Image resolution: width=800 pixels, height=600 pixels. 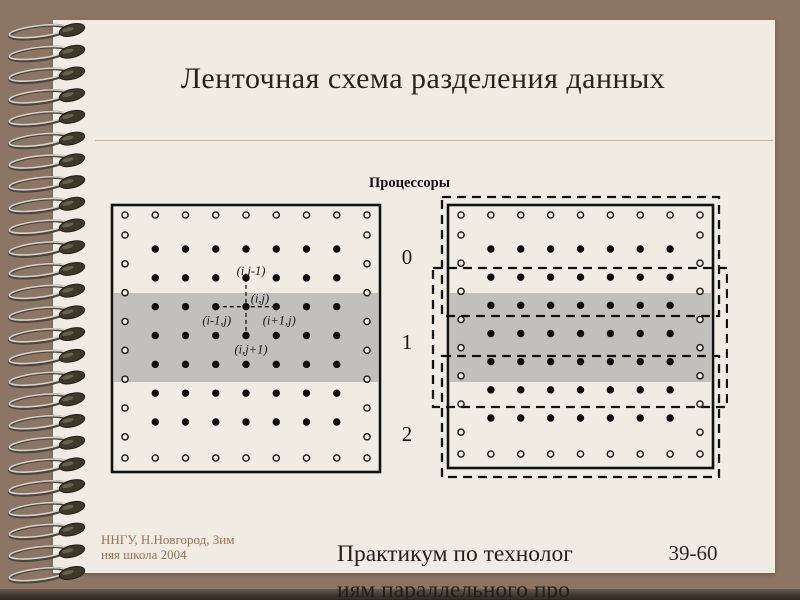 I want to click on stencil-label-center: (i,j), so click(x=260, y=299).